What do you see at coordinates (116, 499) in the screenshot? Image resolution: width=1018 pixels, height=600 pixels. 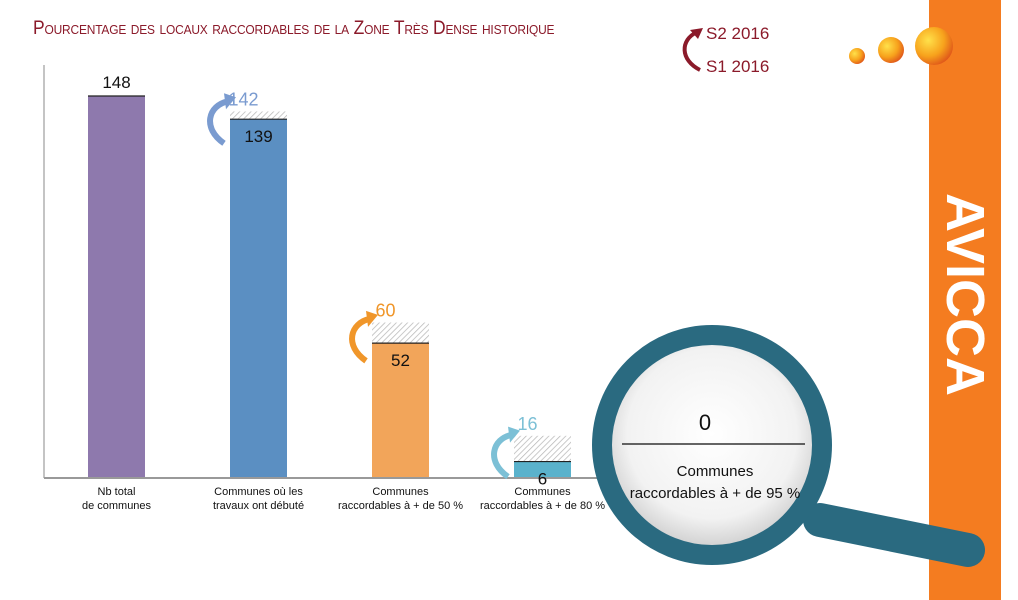 I see `category-label: Nb total de communes` at bounding box center [116, 499].